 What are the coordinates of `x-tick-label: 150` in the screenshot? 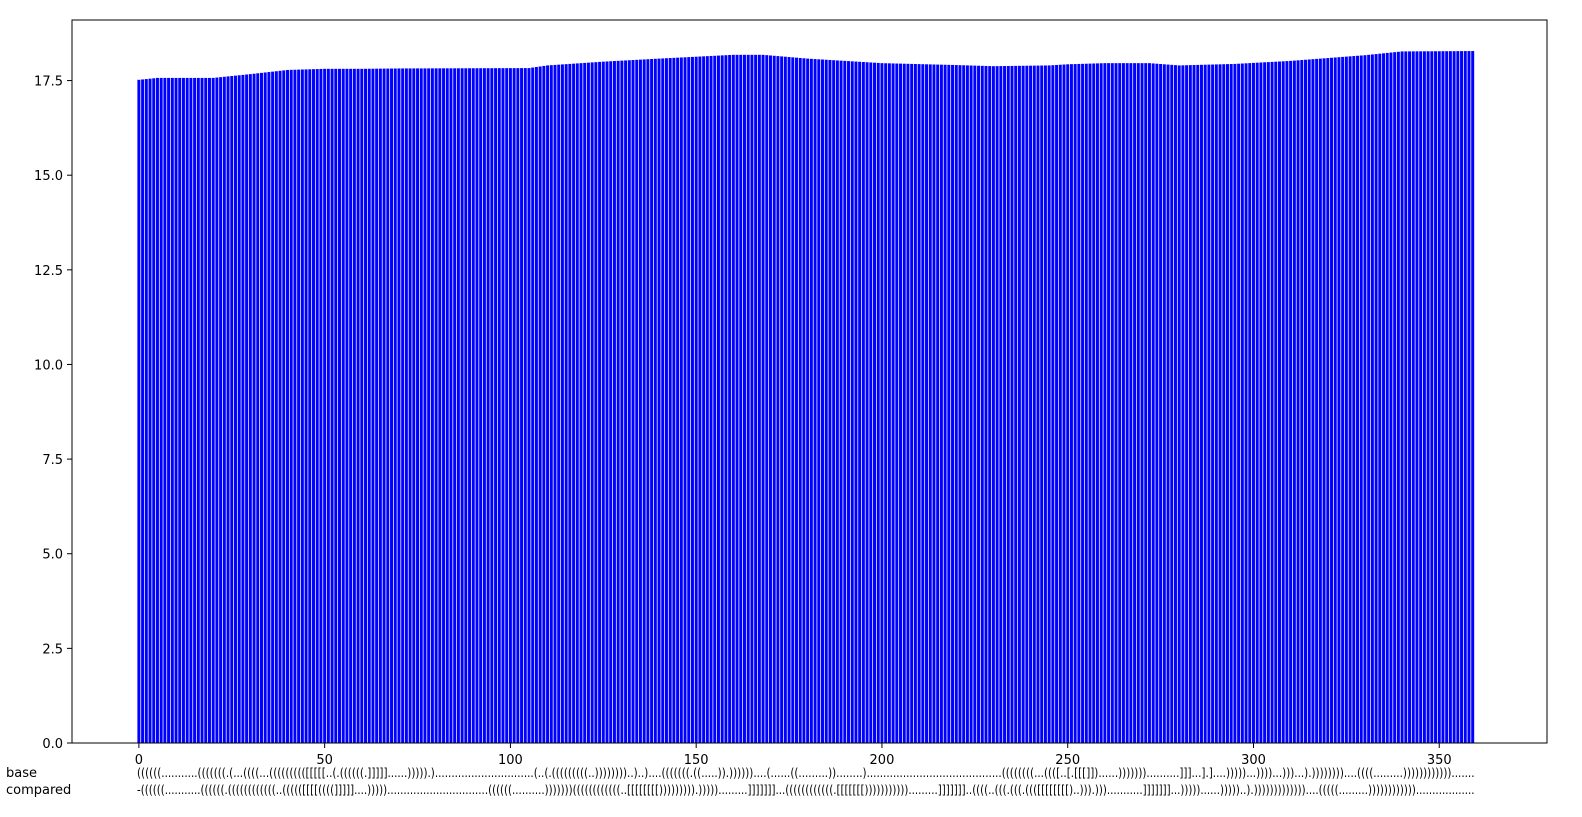 It's located at (696, 760).